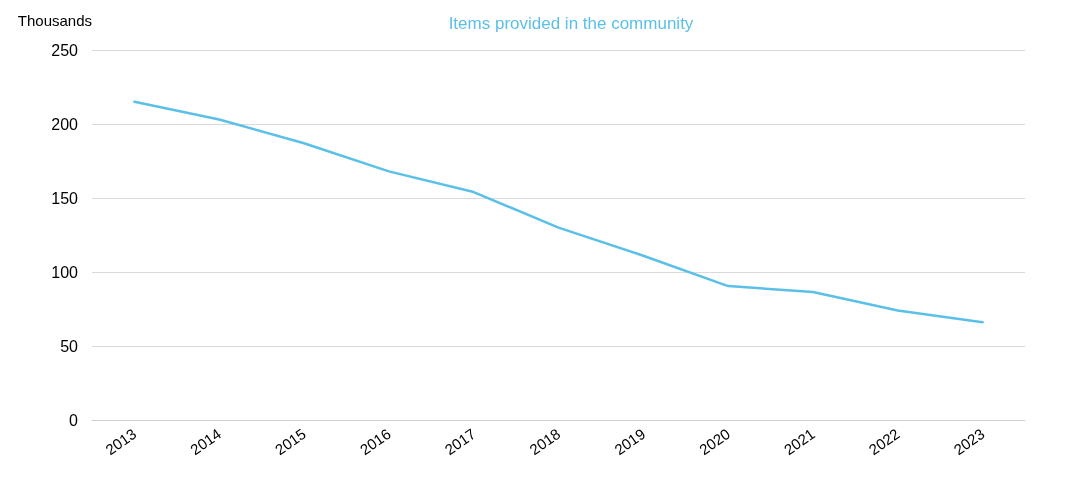 The image size is (1086, 496). Describe the element at coordinates (571, 23) in the screenshot. I see `chart-title: Items provided in the community` at that location.